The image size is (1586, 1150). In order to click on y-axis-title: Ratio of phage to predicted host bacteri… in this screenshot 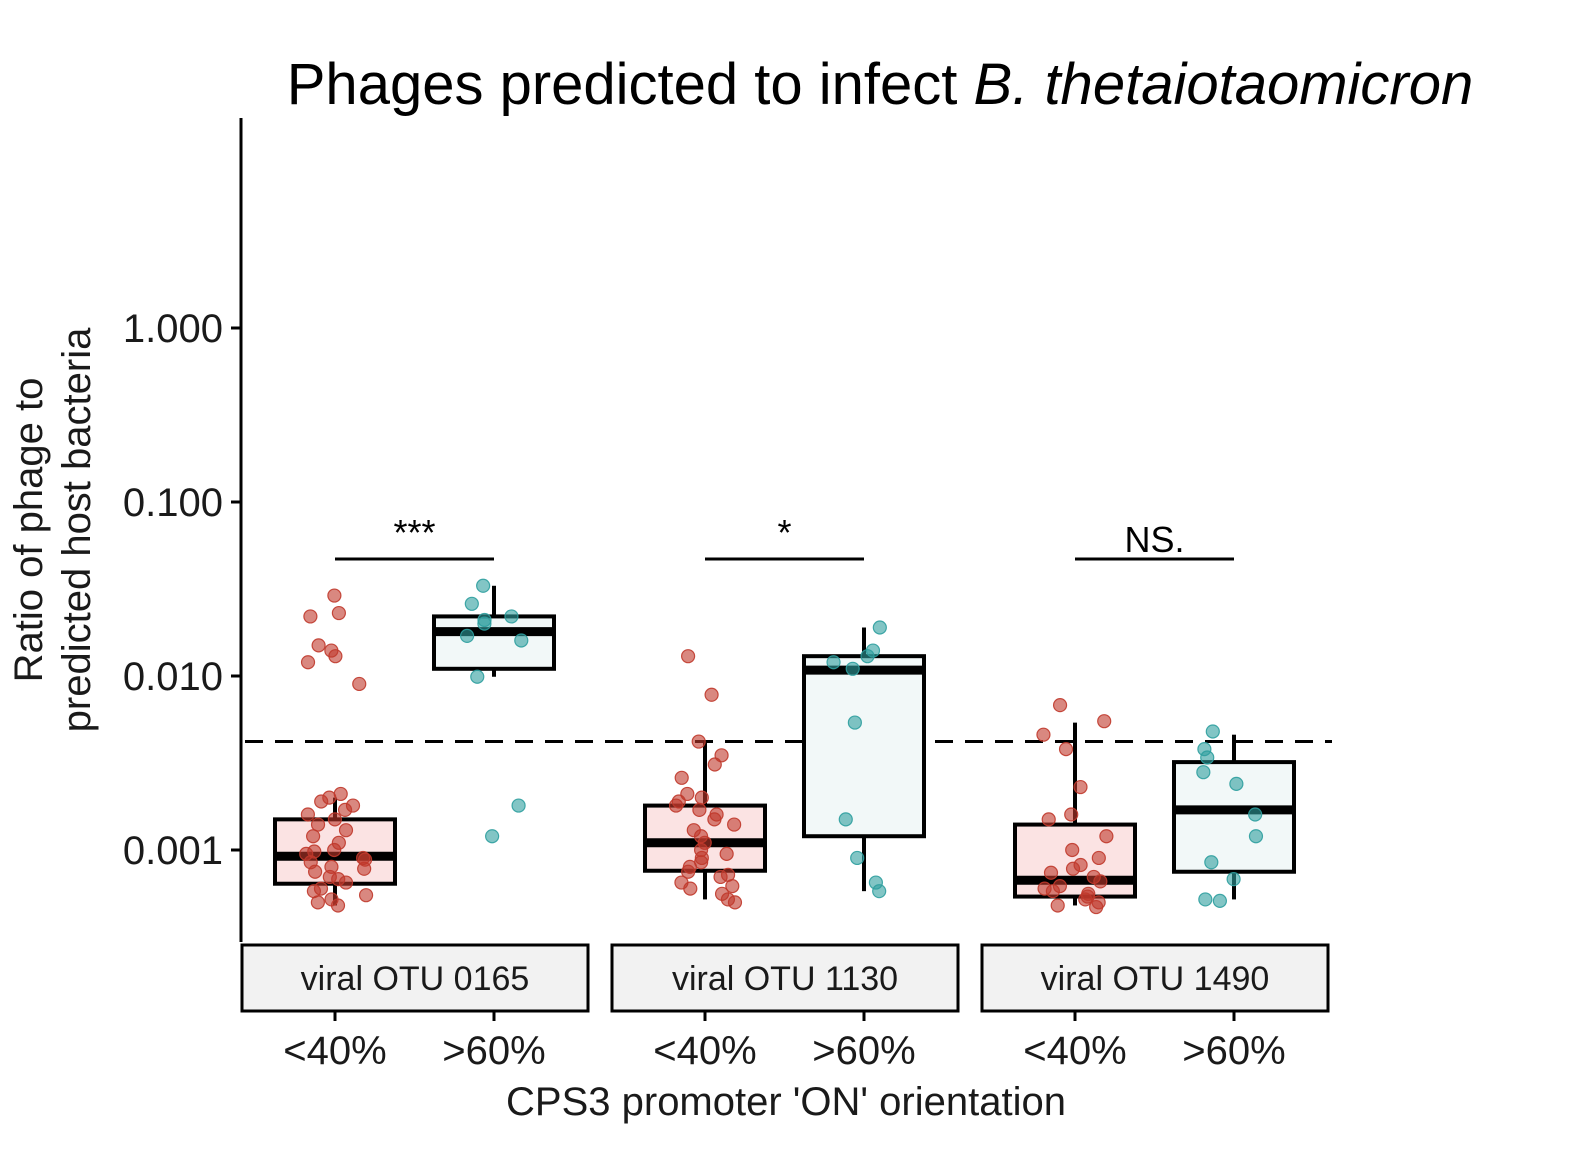, I will do `click(53, 529)`.